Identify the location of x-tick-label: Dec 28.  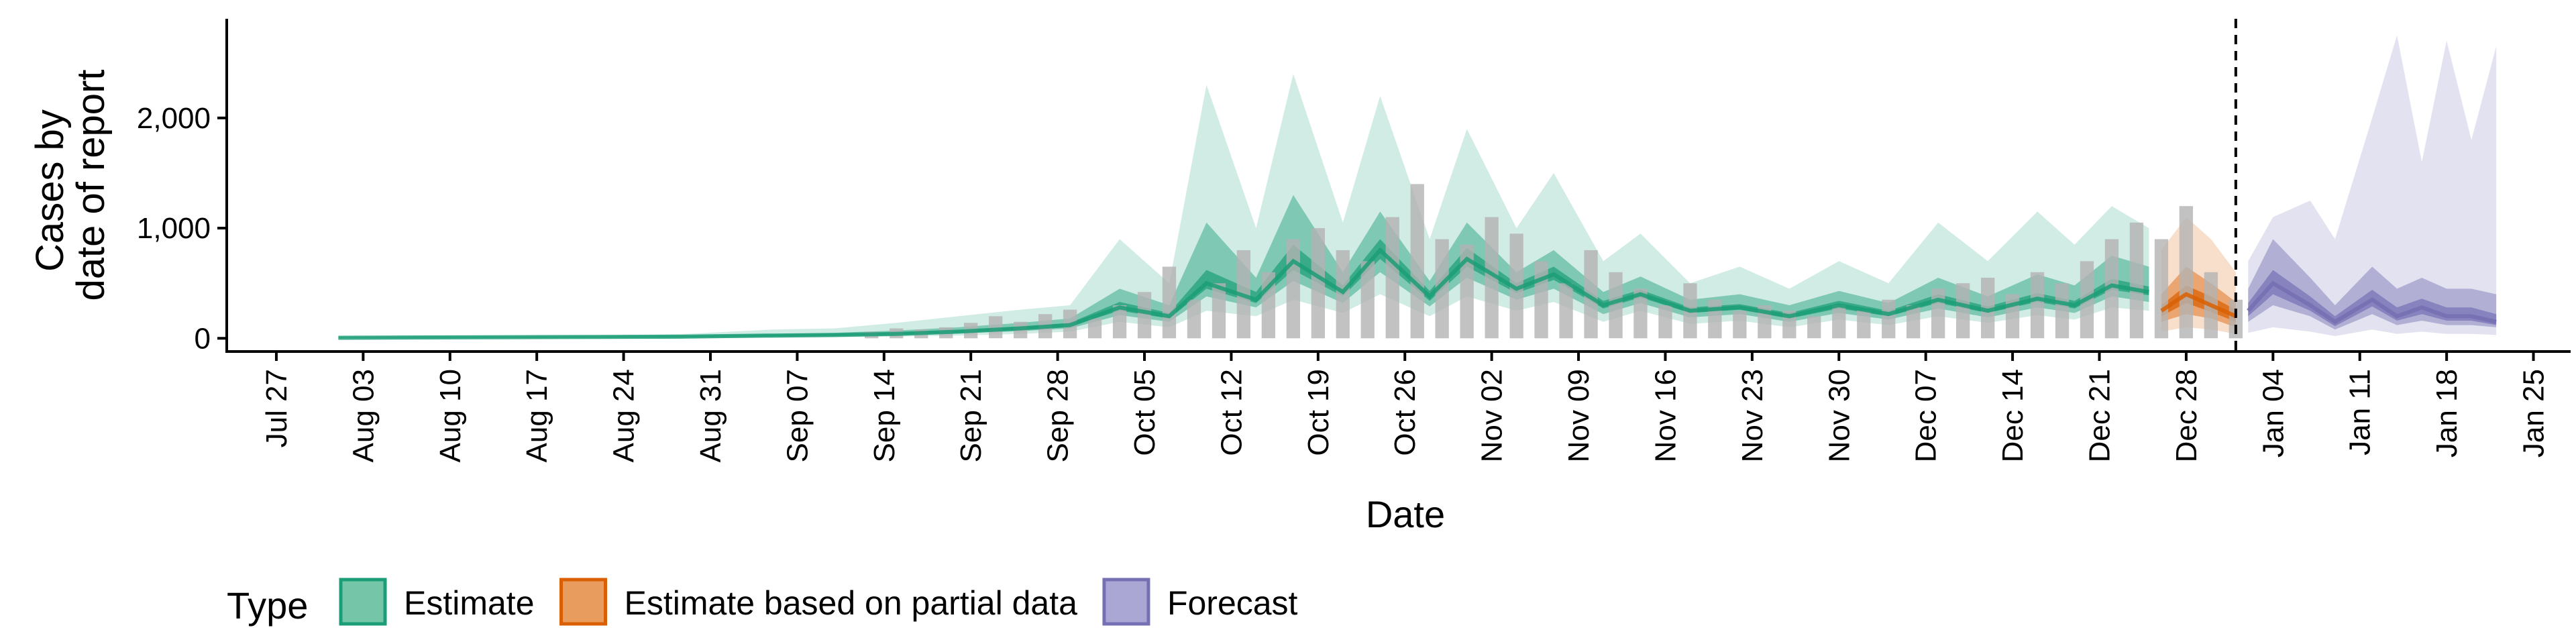
(2186, 415).